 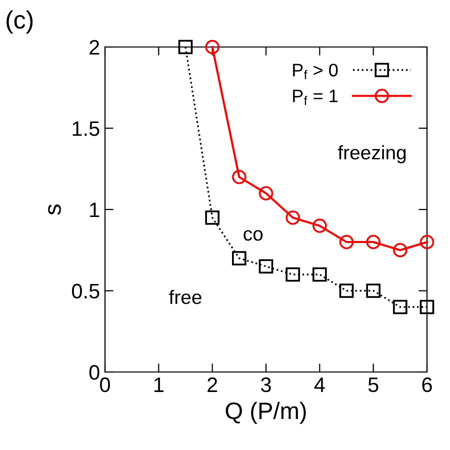 What do you see at coordinates (373, 385) in the screenshot?
I see `x-tick-label: 5` at bounding box center [373, 385].